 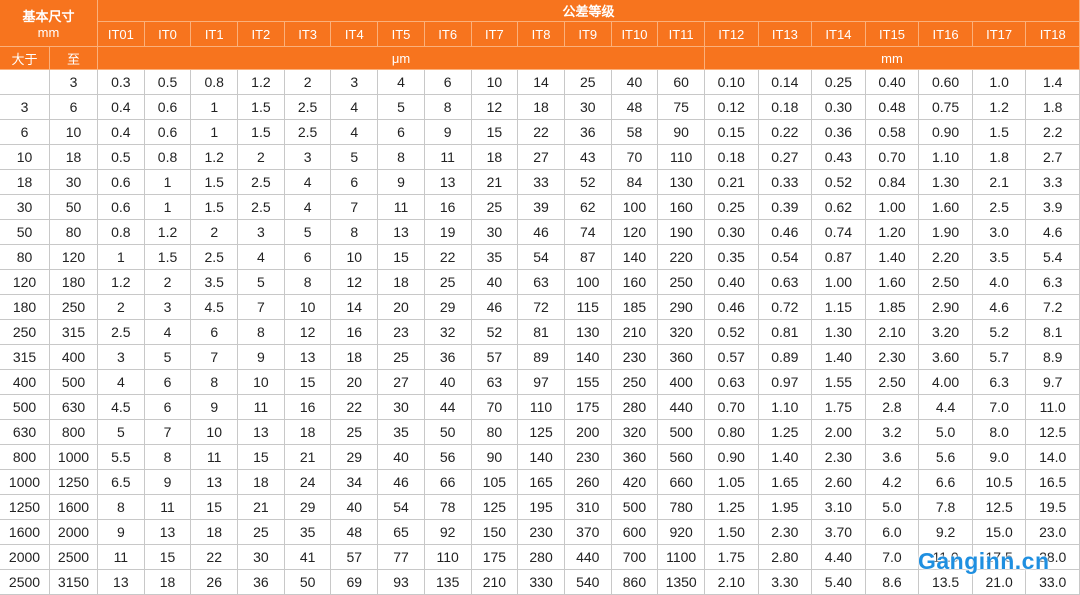 What do you see at coordinates (785, 207) in the screenshot?
I see `tolerance-cell: 0.39` at bounding box center [785, 207].